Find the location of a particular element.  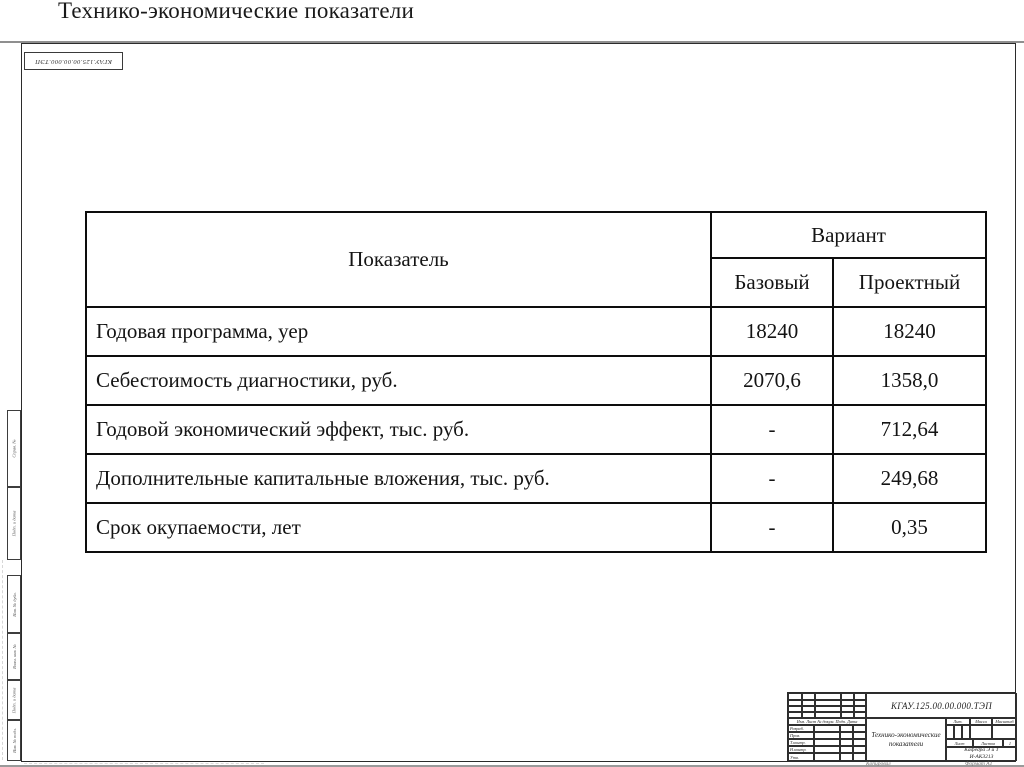

stamp-sheets-value: 1 is located at coordinates (1010, 743).